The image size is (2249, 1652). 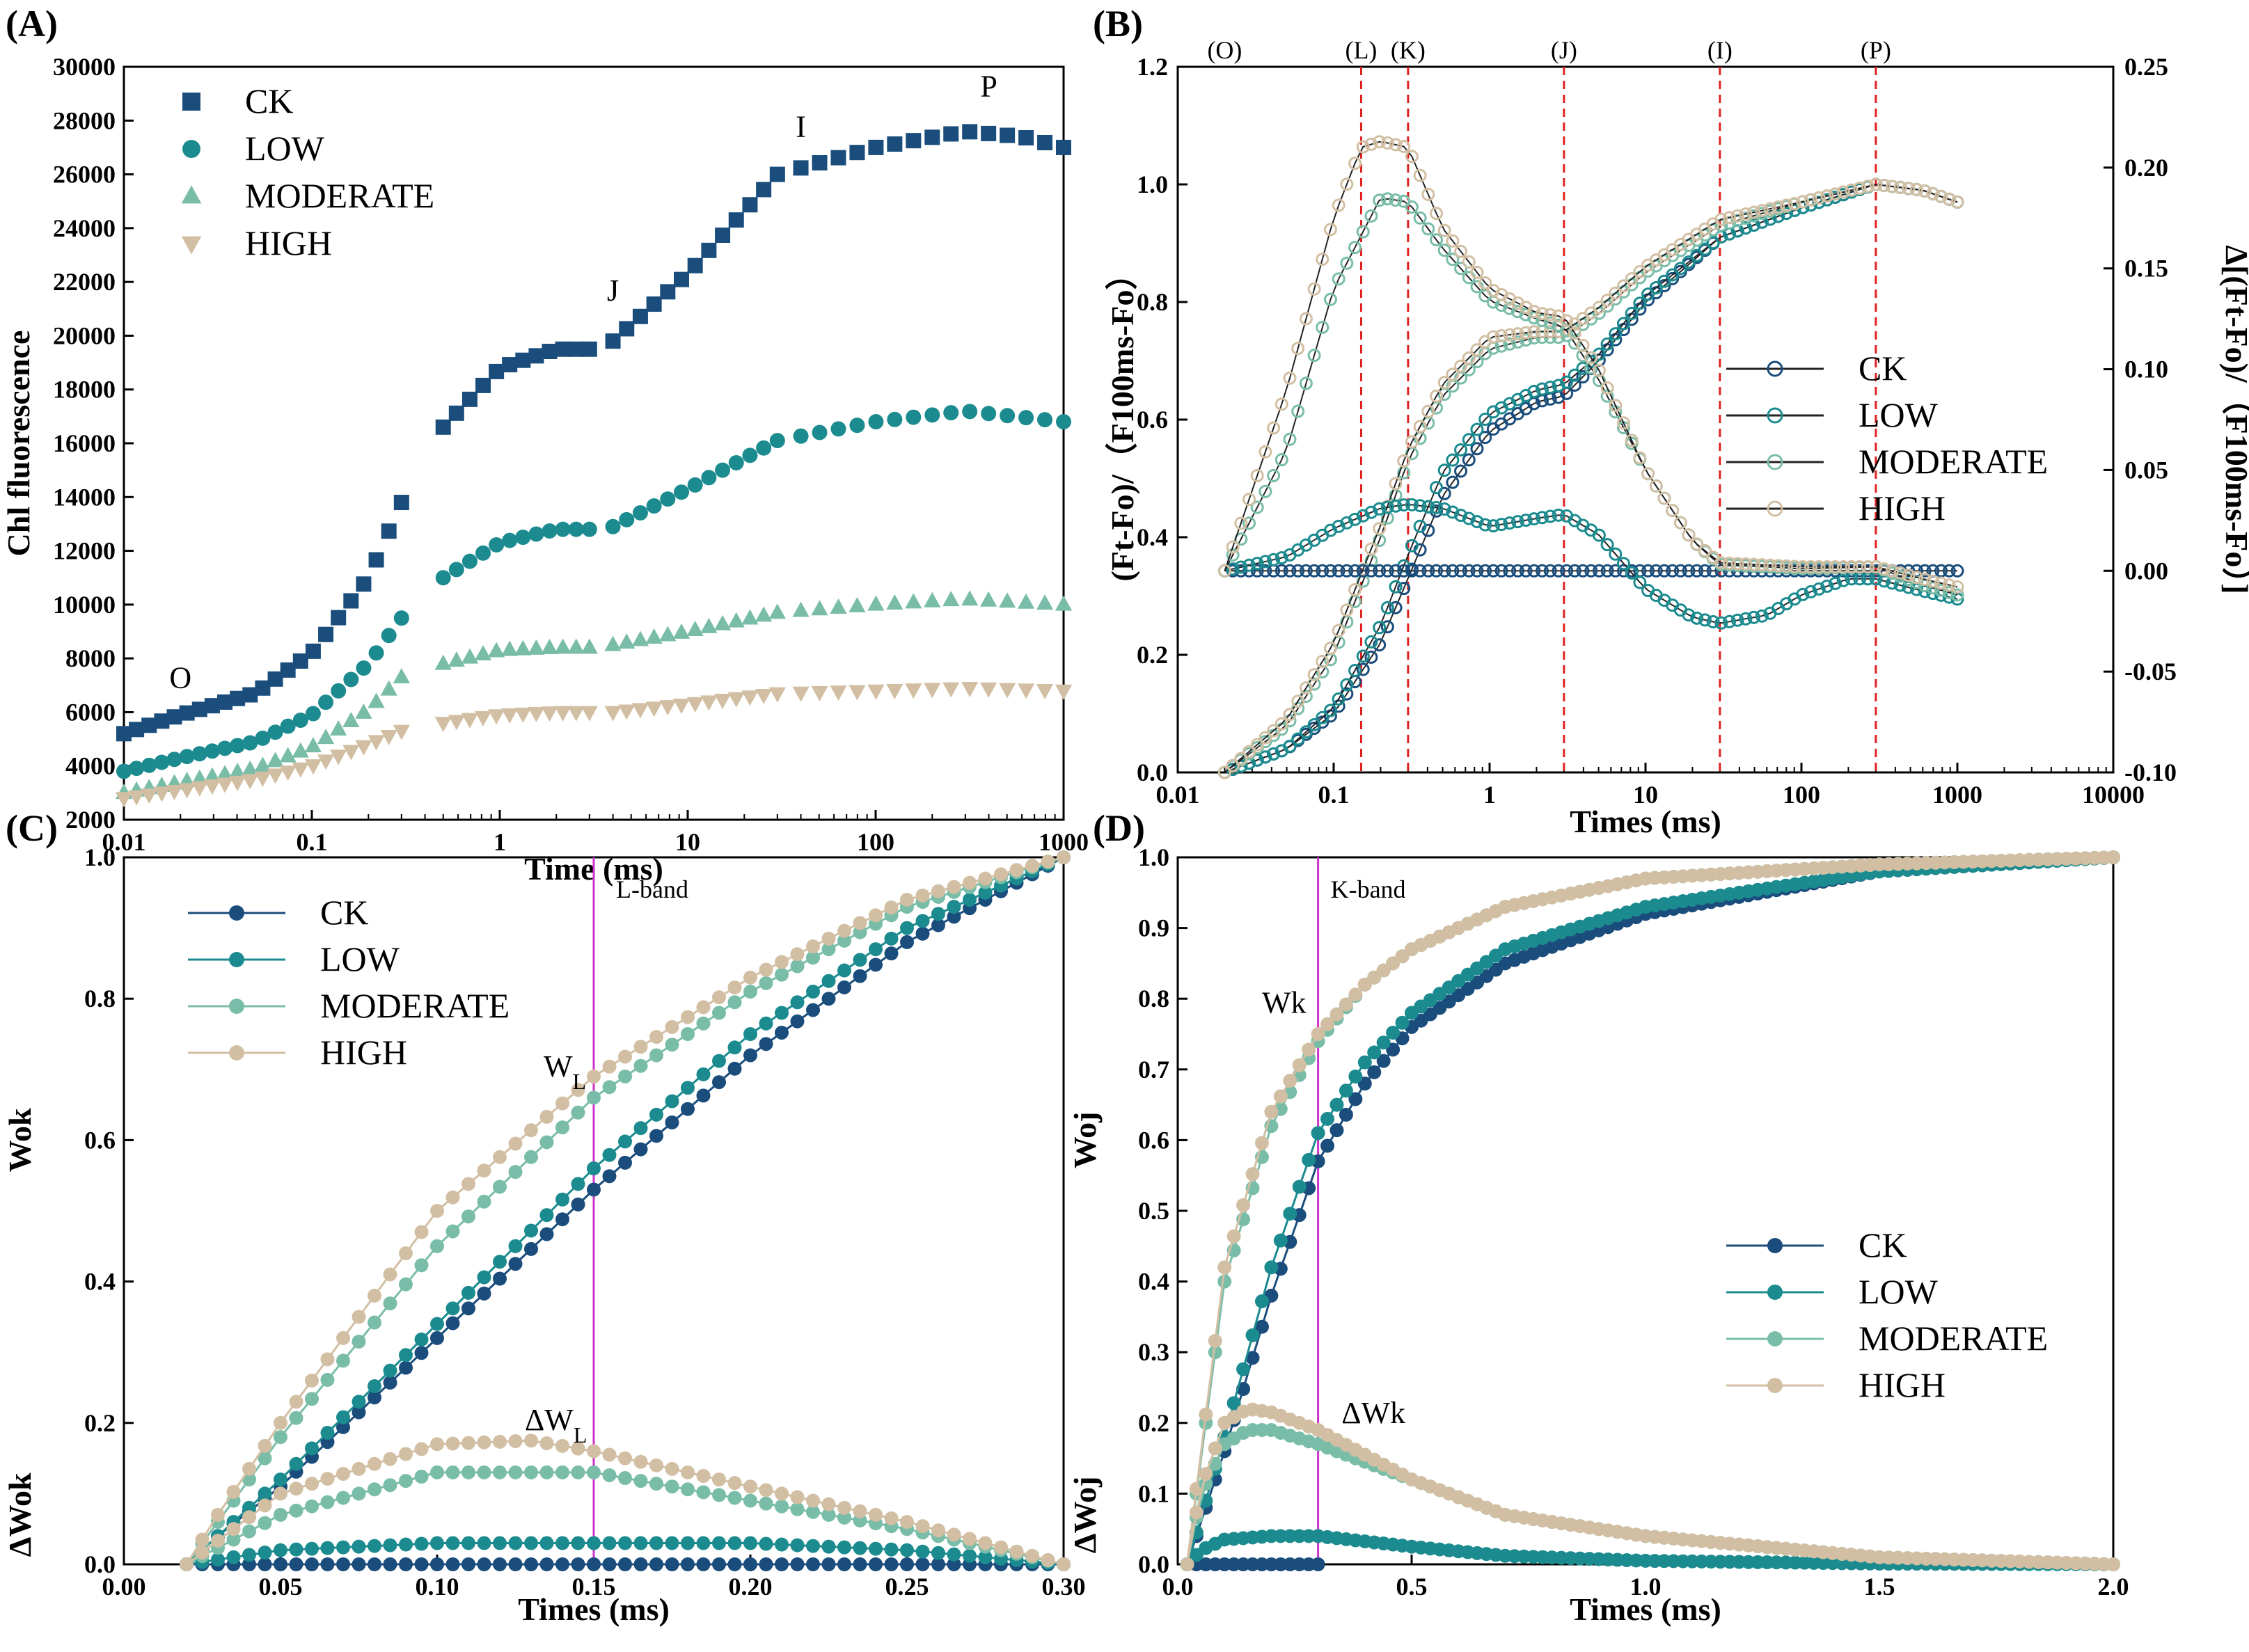 What do you see at coordinates (90, 820) in the screenshot?
I see `y-tick-label: 2000` at bounding box center [90, 820].